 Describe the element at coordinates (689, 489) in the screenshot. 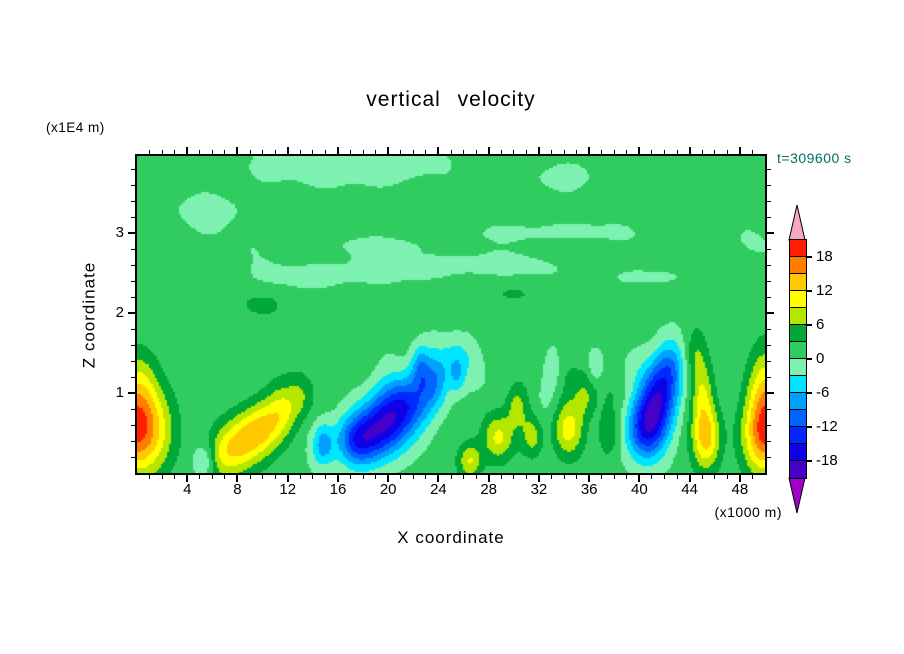

I see `x-tick-label: 44` at that location.